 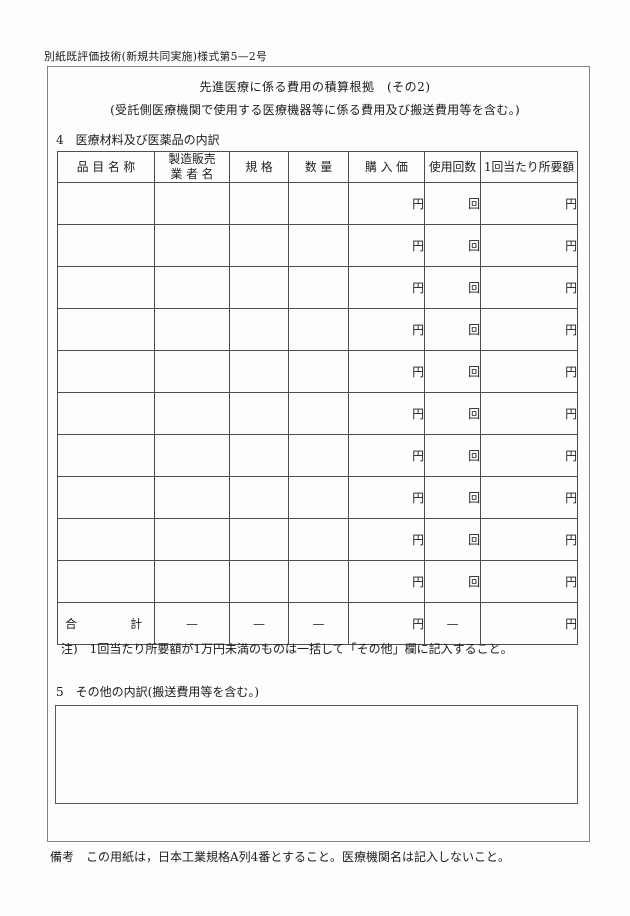 What do you see at coordinates (156, 56) in the screenshot?
I see `form-number-label: 別紙既評価技術(新規共同実施)様式第5—2号` at bounding box center [156, 56].